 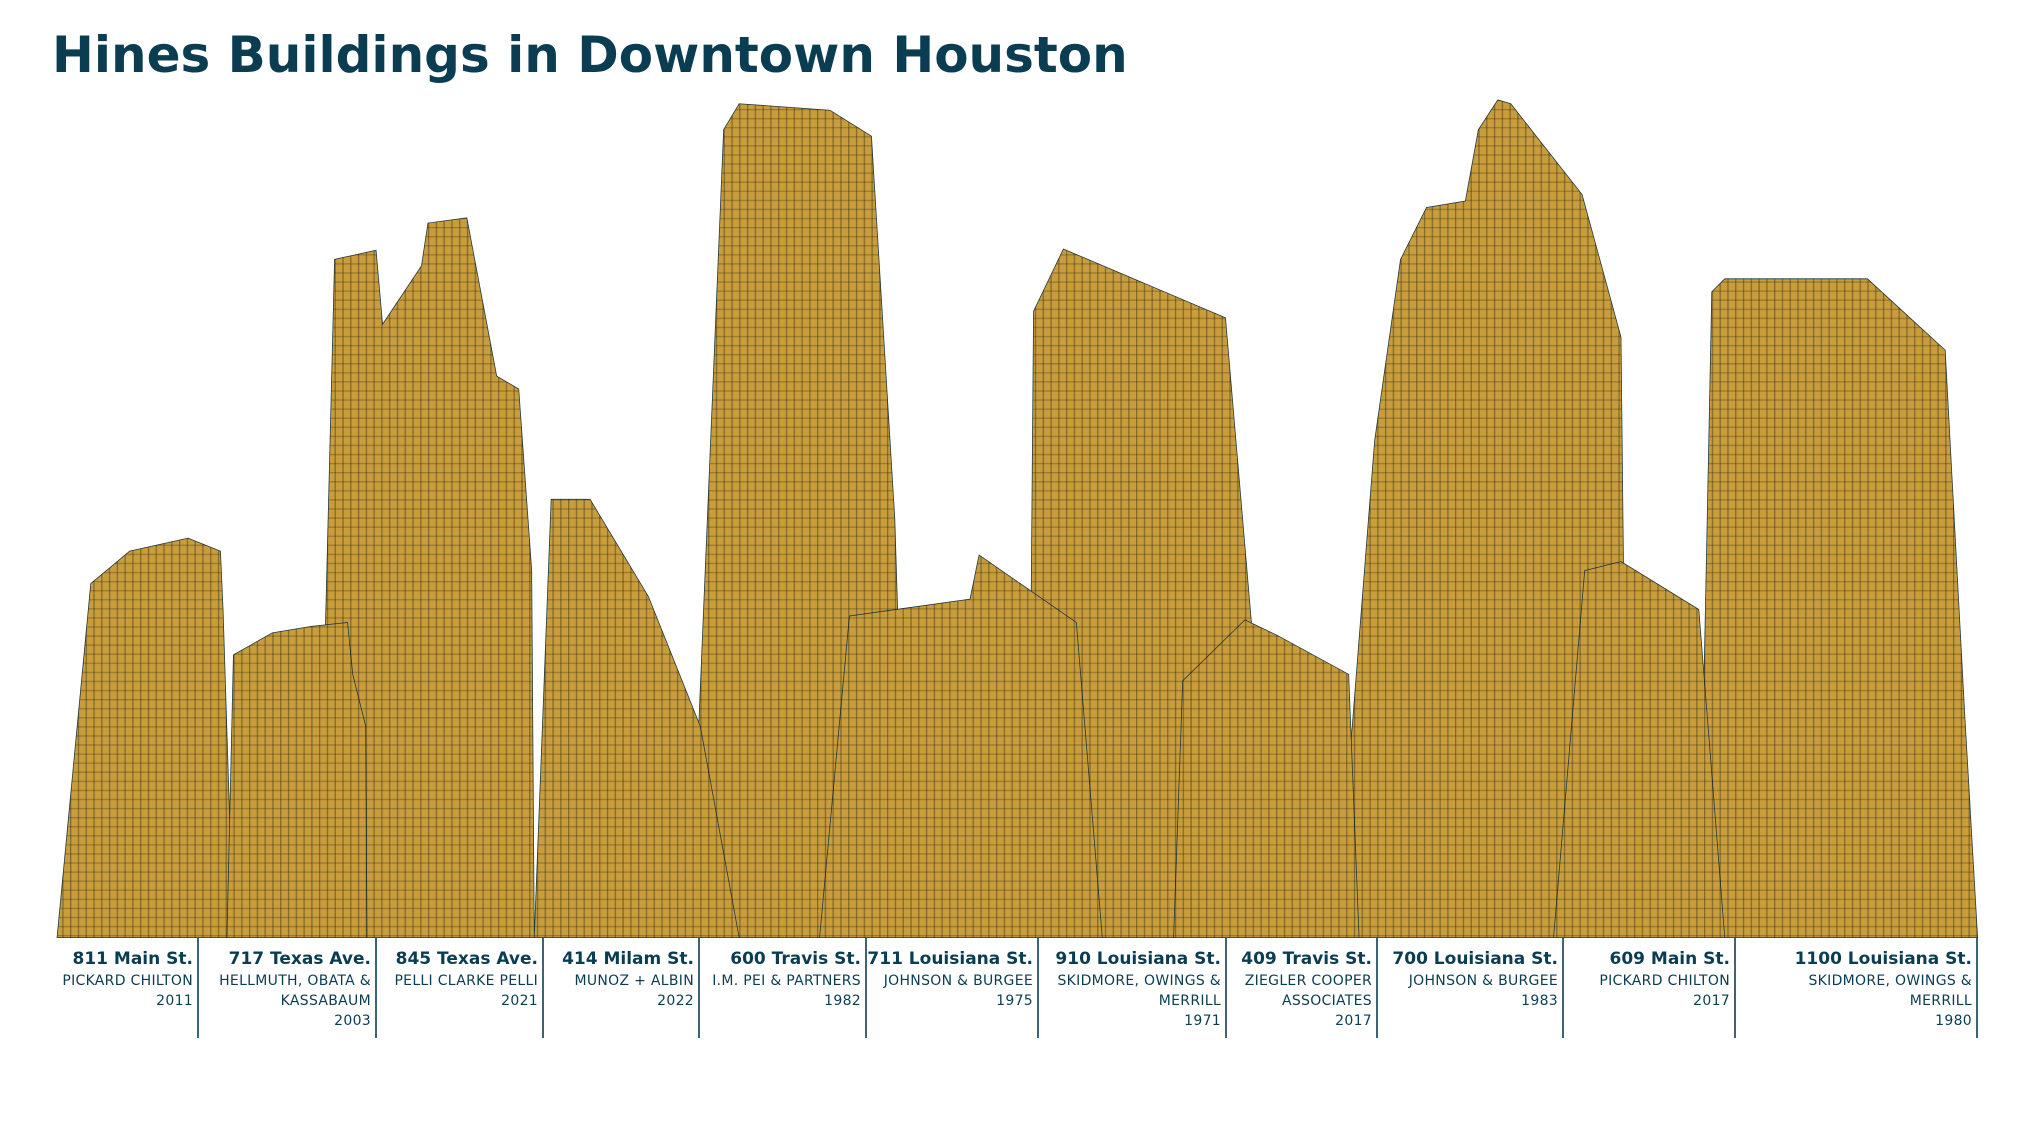 What do you see at coordinates (1539, 1001) in the screenshot?
I see `year: 1983` at bounding box center [1539, 1001].